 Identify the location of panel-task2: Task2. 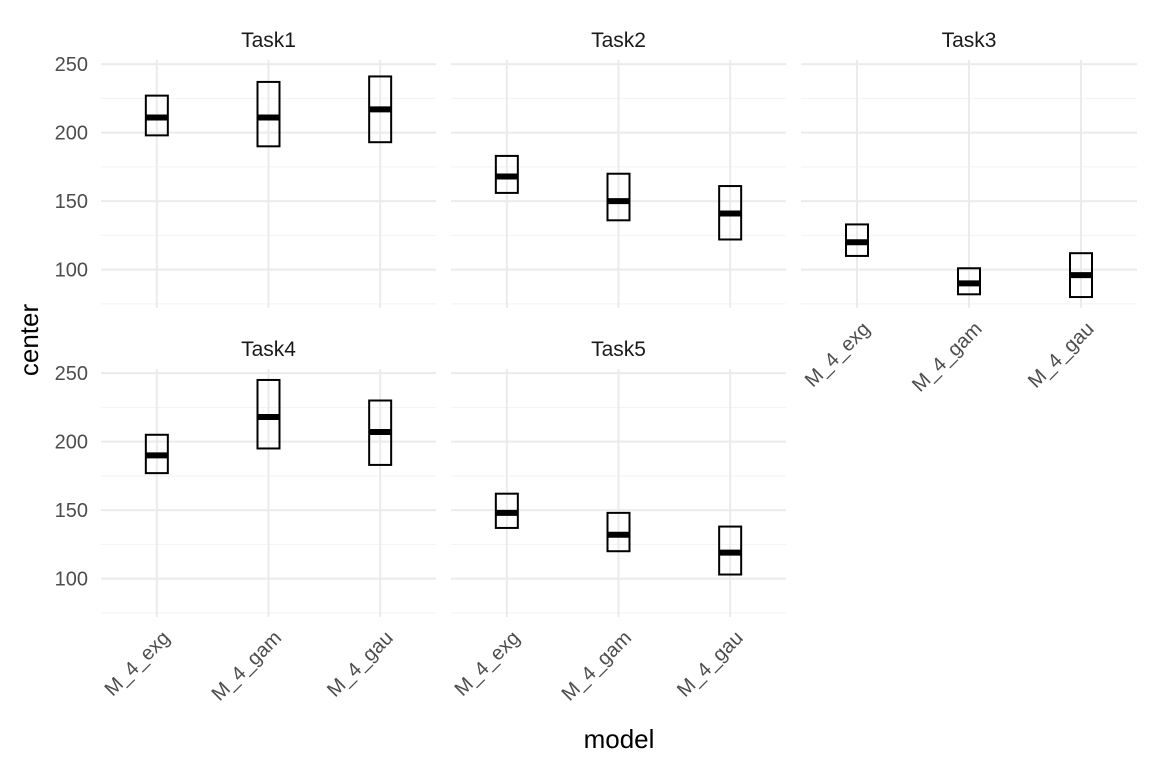
(618, 168).